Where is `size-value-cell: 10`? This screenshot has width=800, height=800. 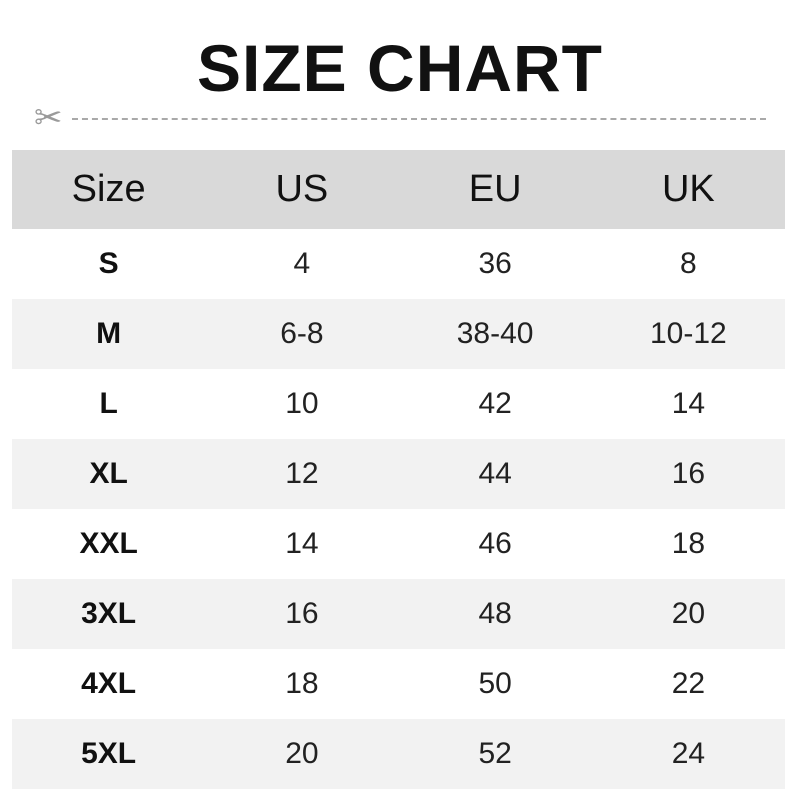
size-value-cell: 10 is located at coordinates (302, 403).